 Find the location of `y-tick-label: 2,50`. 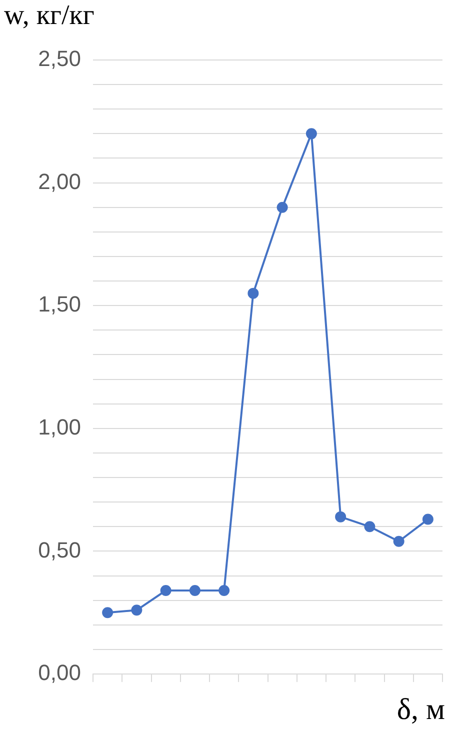

y-tick-label: 2,50 is located at coordinates (59, 59).